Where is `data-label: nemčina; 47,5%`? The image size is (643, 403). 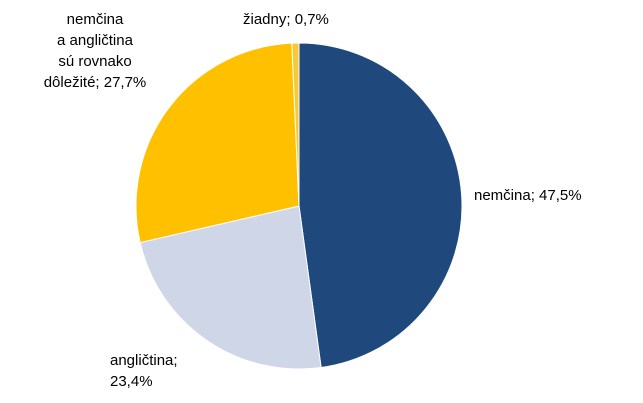 data-label: nemčina; 47,5% is located at coordinates (528, 195).